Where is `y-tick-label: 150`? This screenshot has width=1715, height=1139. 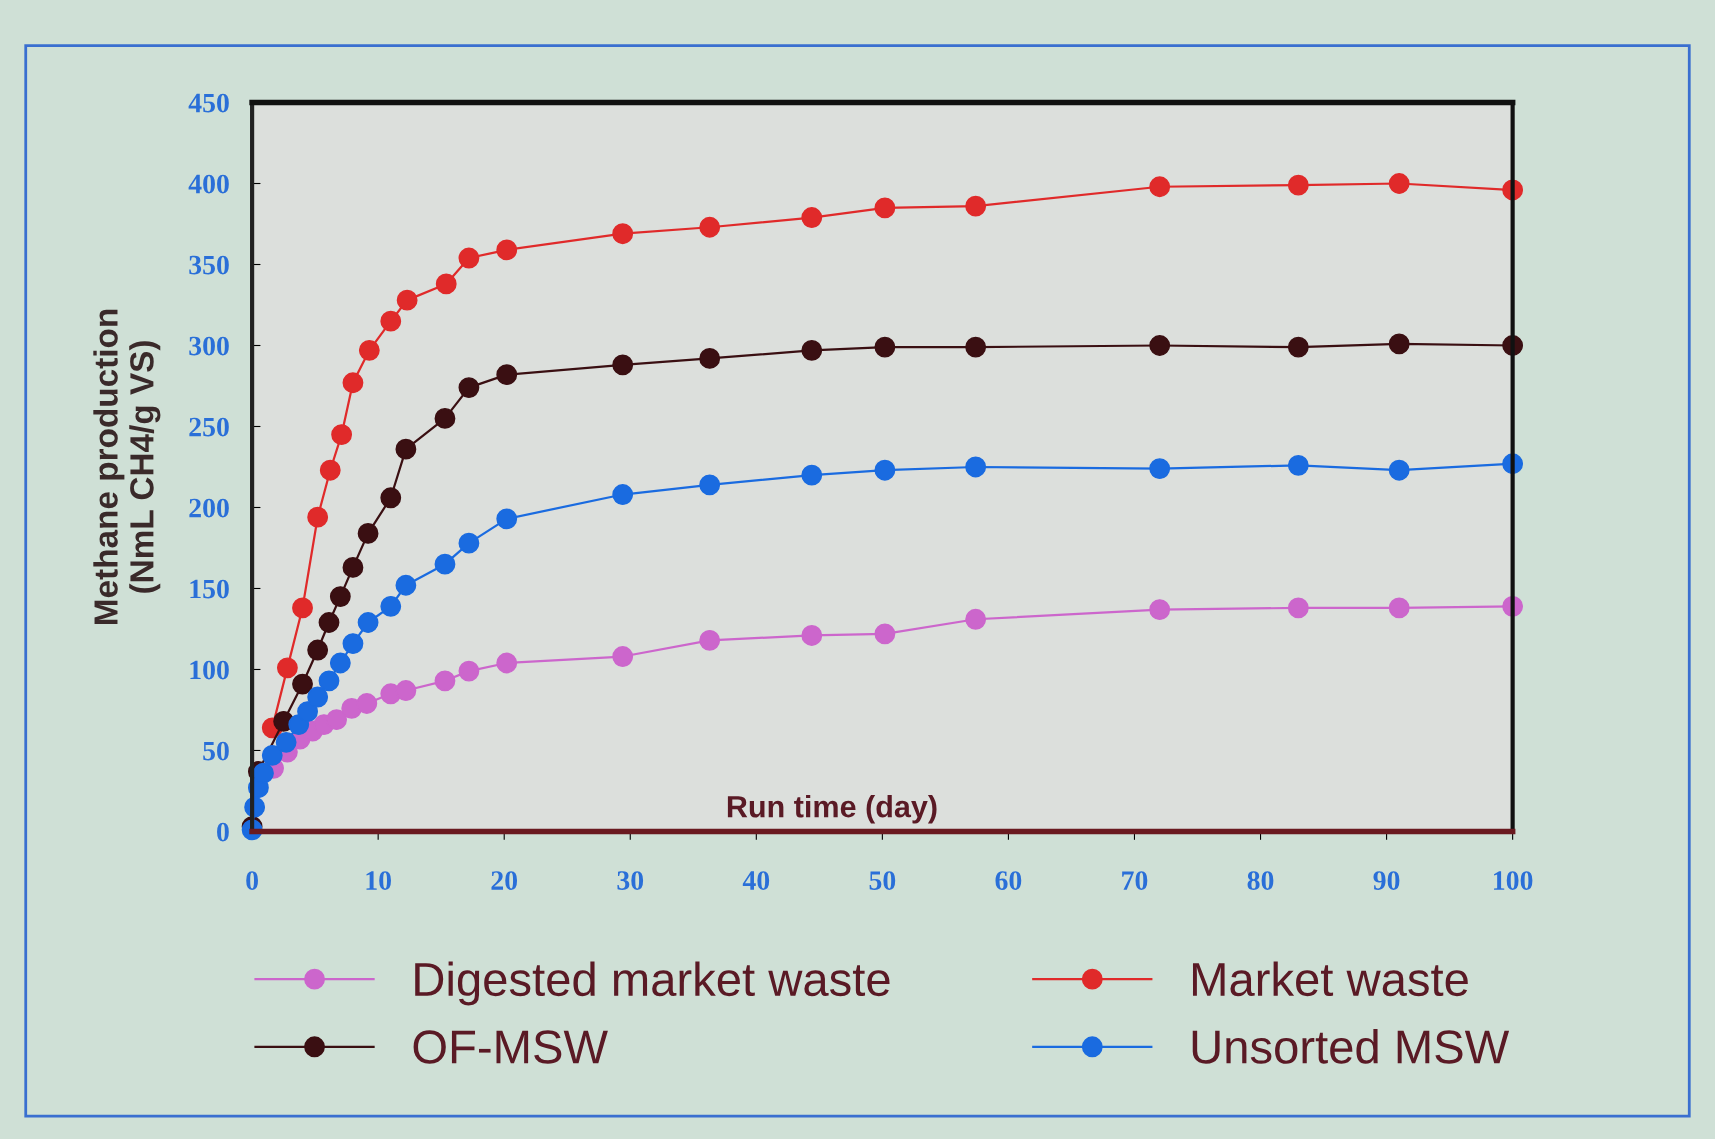 y-tick-label: 150 is located at coordinates (209, 589).